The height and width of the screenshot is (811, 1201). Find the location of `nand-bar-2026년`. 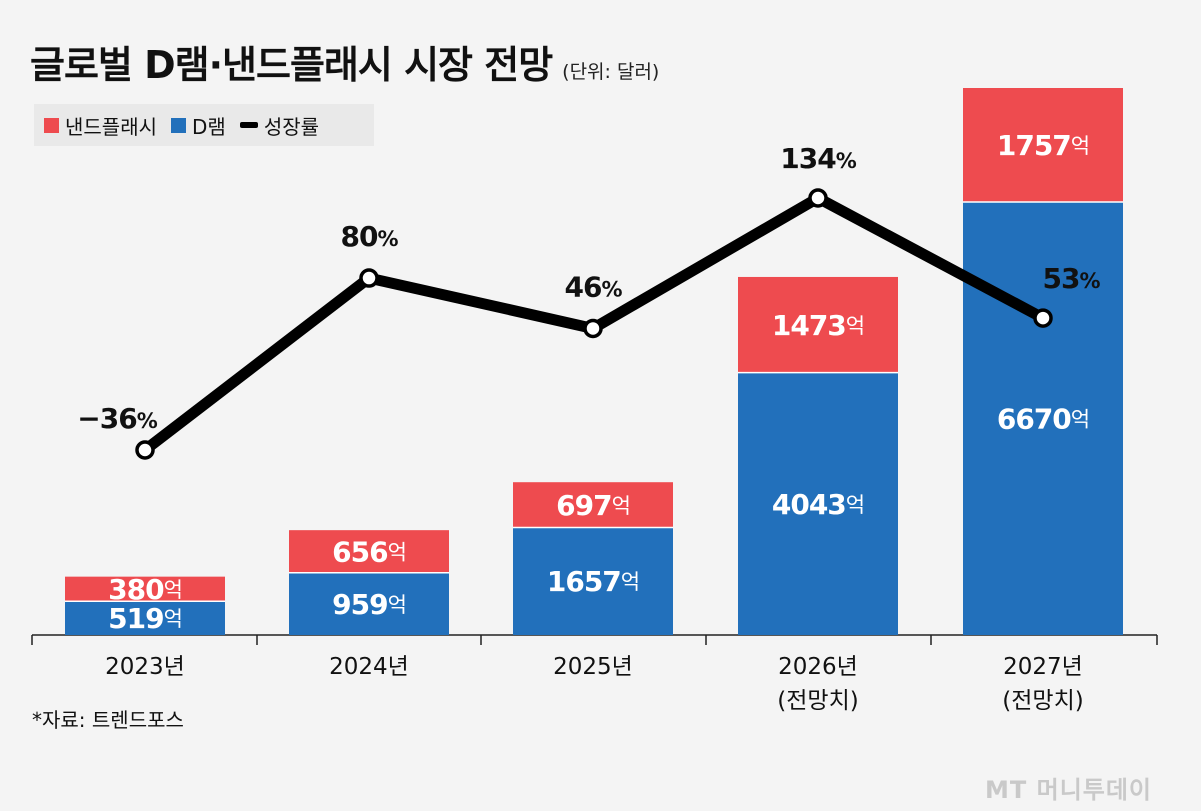

nand-bar-2026년 is located at coordinates (818, 324).